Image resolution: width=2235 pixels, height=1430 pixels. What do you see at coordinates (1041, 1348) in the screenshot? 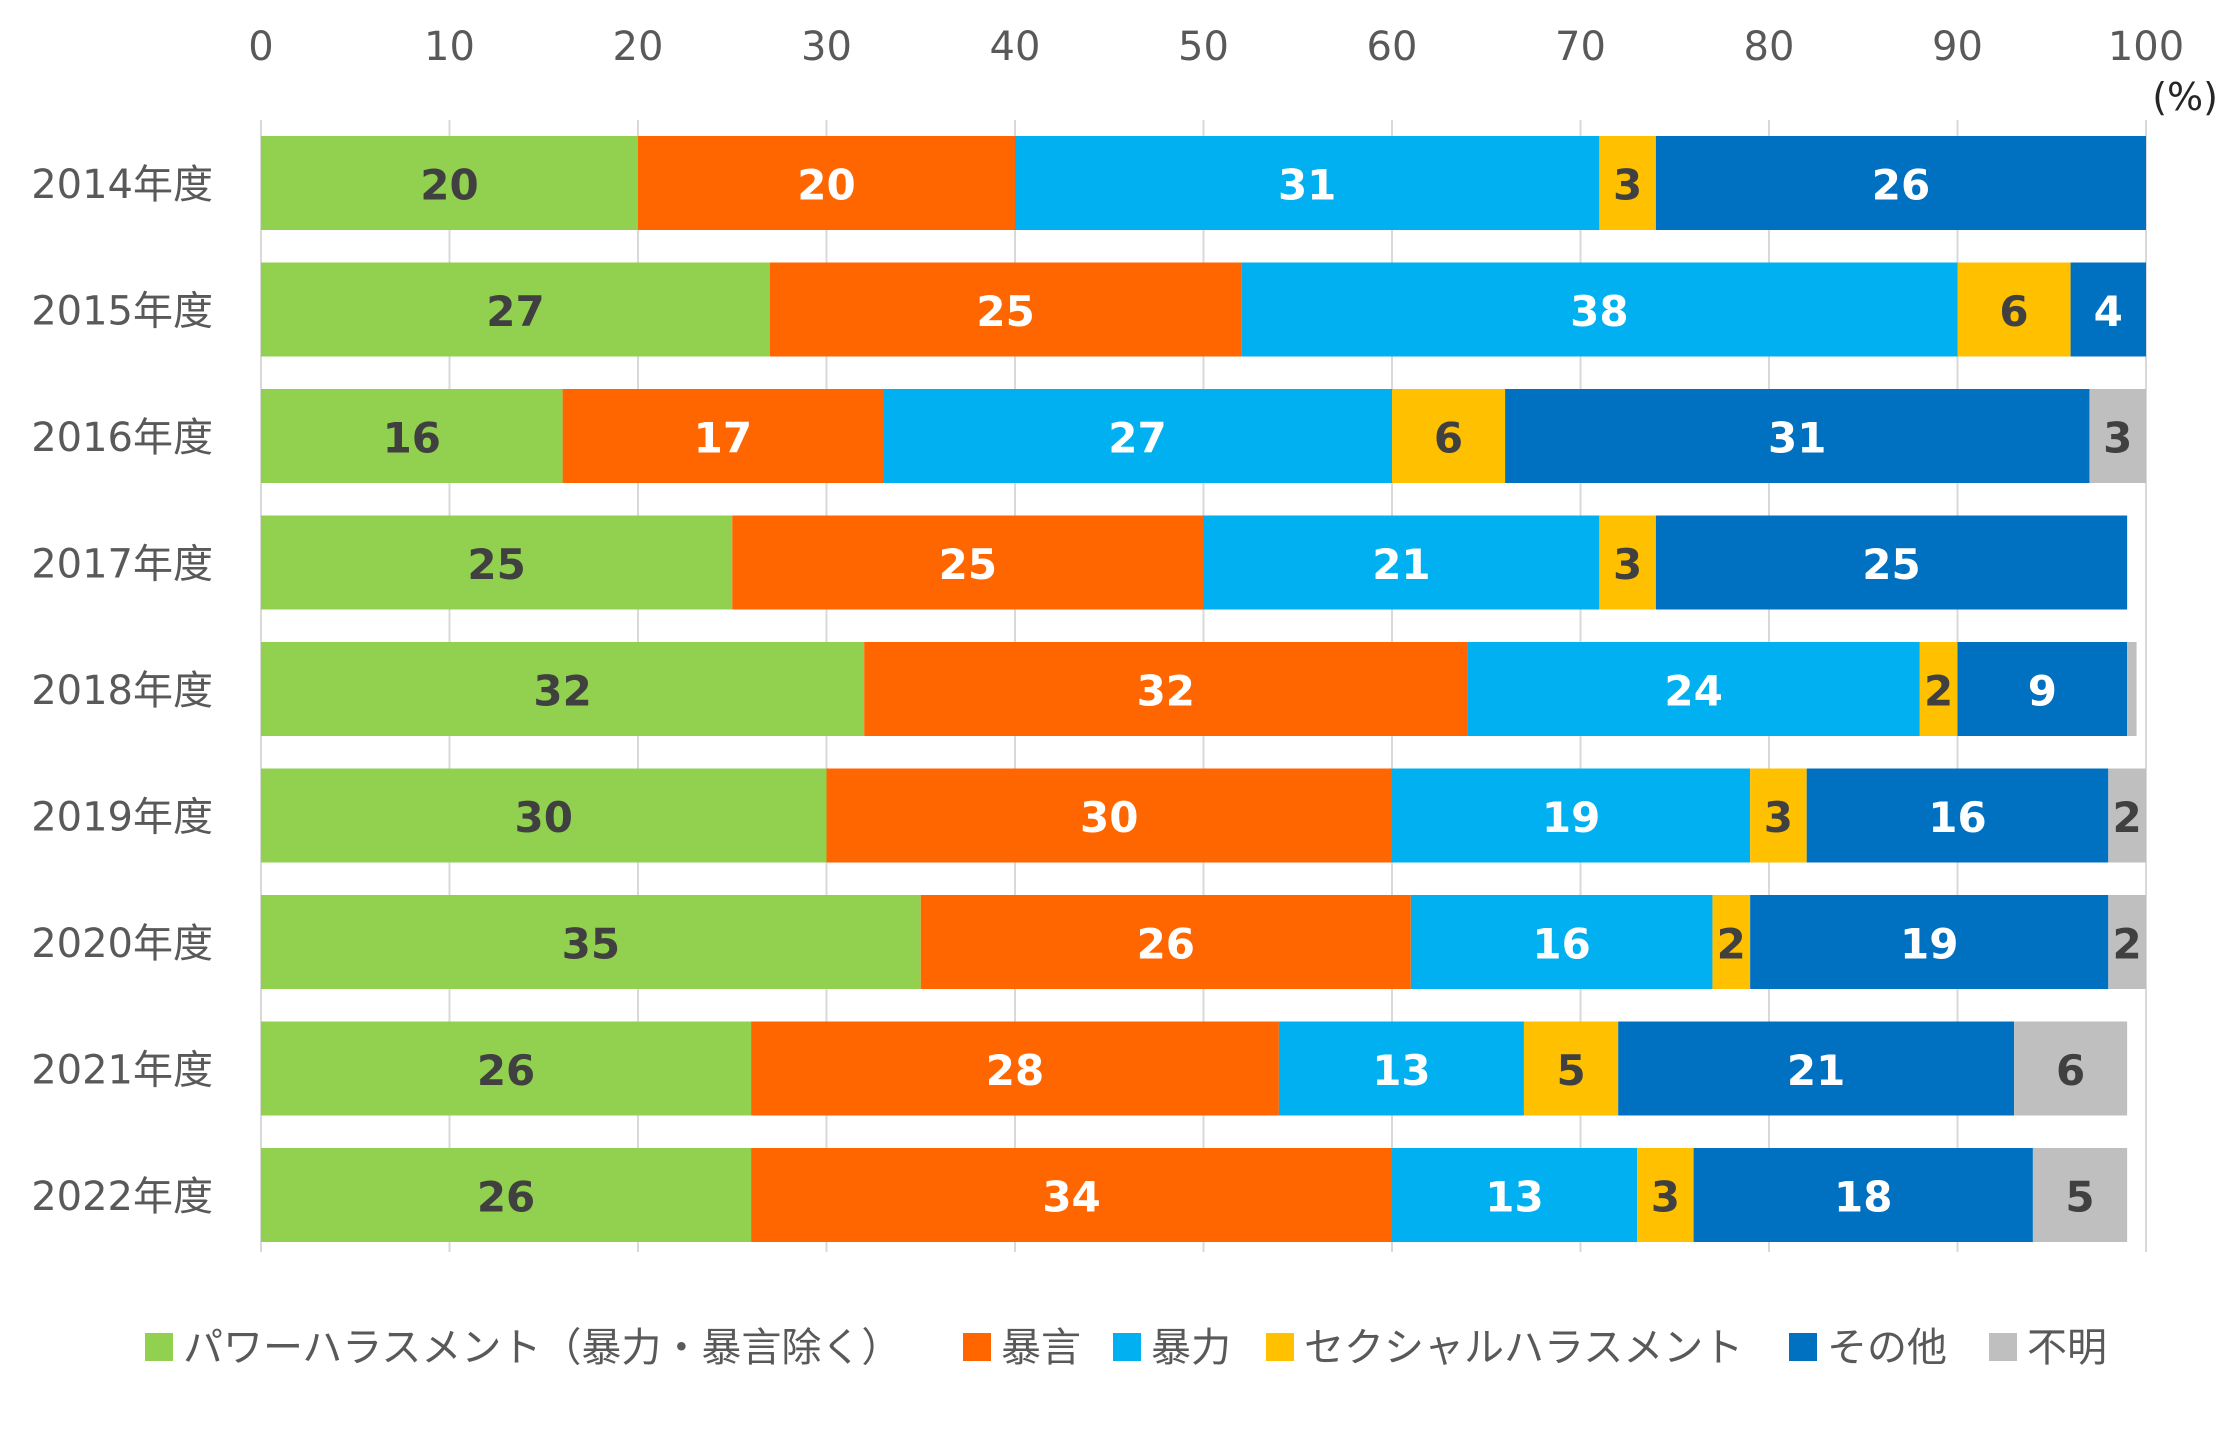
I see `legend-label-1: 暴言` at bounding box center [1041, 1348].